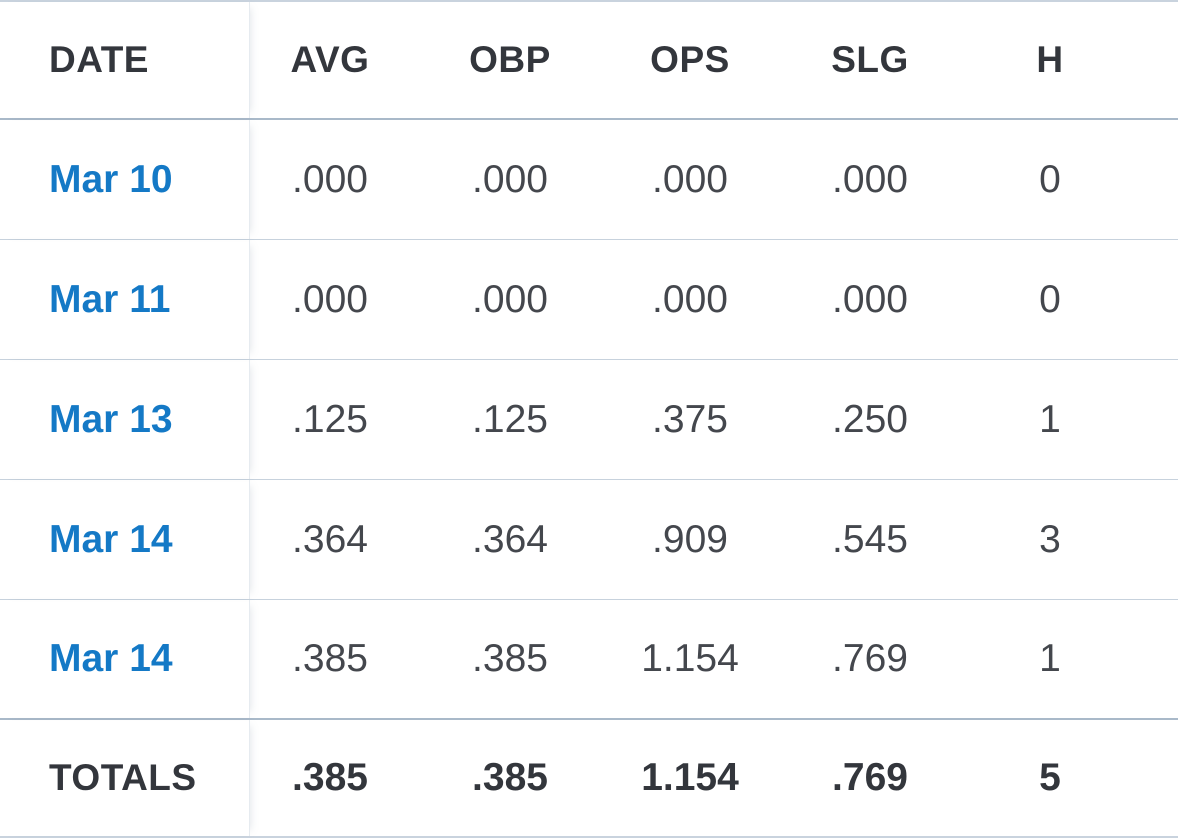 The image size is (1178, 838). I want to click on game-date-link: Mar 10, so click(125, 179).